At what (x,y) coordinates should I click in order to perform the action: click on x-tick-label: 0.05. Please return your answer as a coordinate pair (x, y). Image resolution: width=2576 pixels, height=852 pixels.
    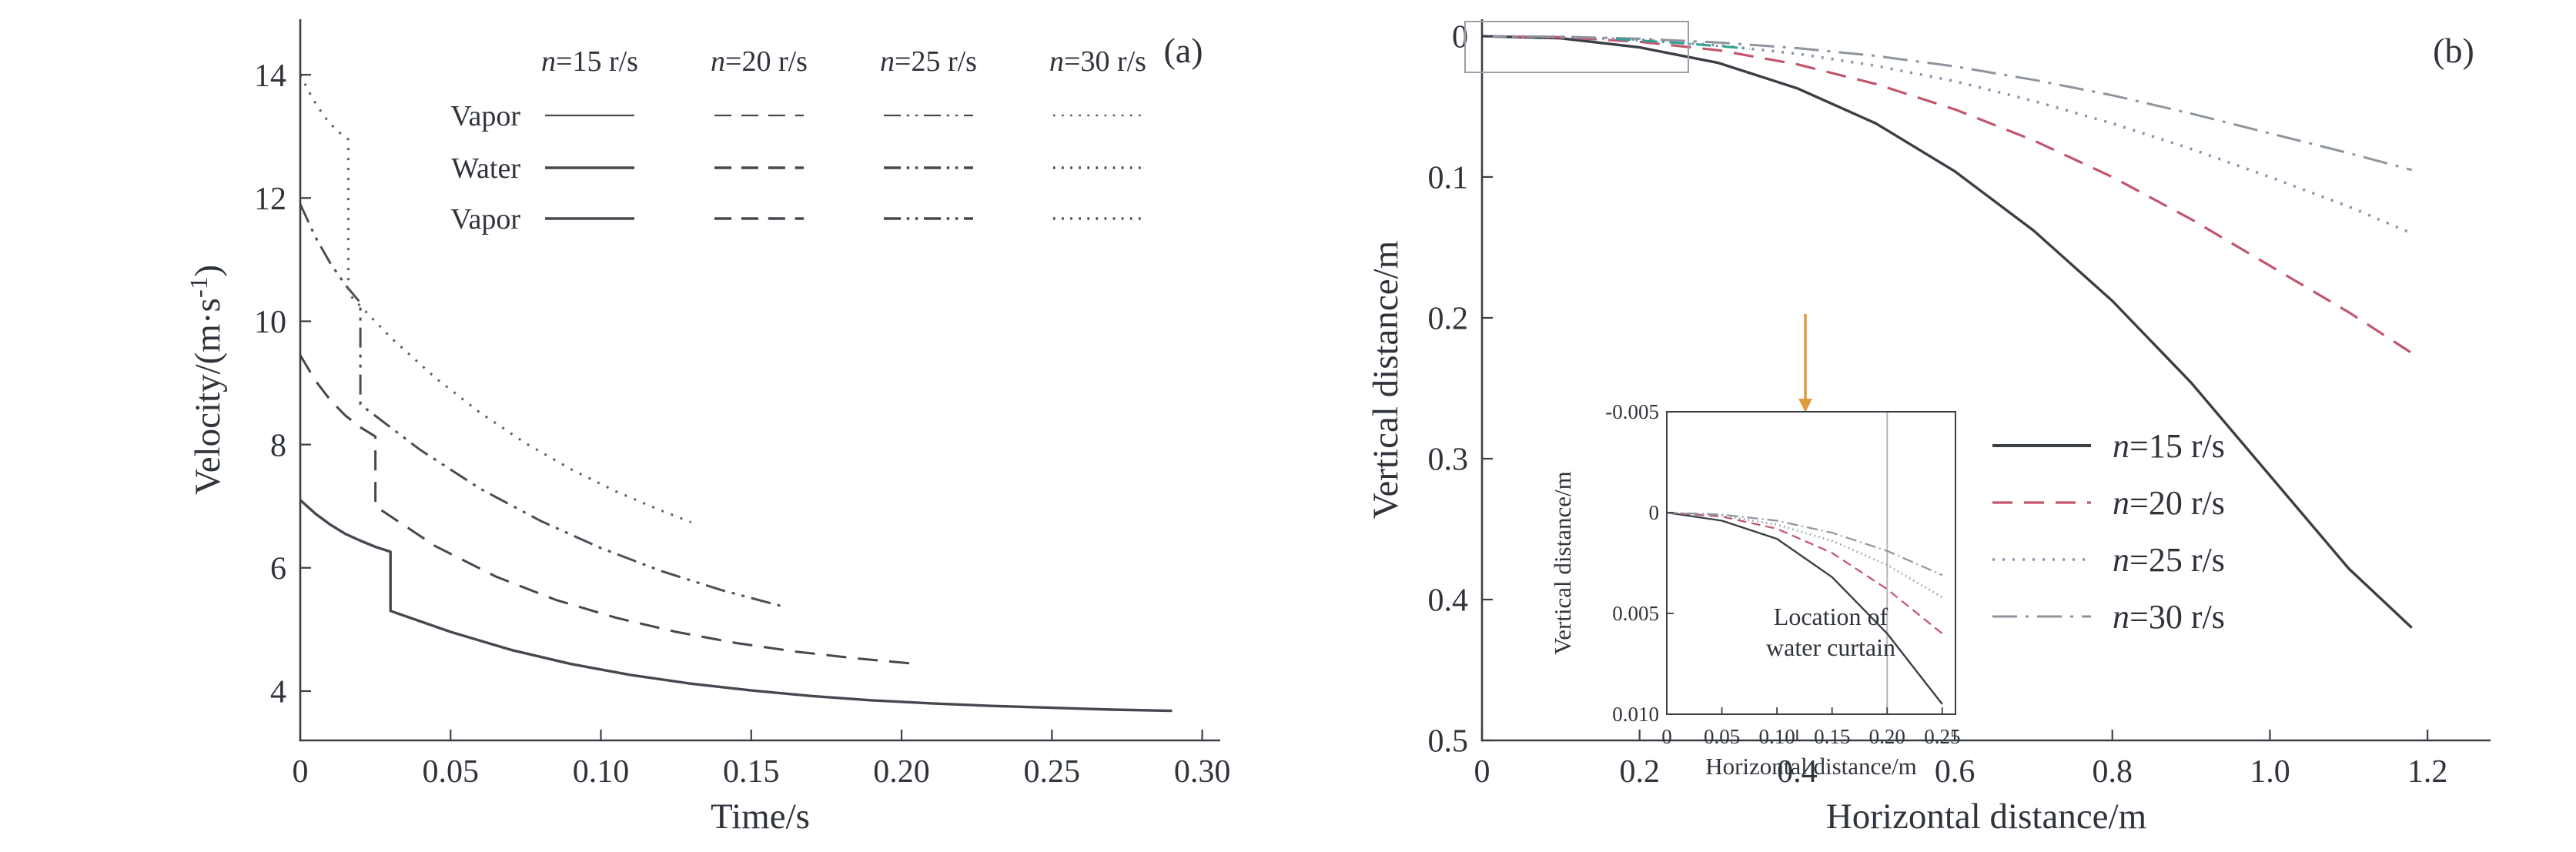
    Looking at the image, I should click on (452, 772).